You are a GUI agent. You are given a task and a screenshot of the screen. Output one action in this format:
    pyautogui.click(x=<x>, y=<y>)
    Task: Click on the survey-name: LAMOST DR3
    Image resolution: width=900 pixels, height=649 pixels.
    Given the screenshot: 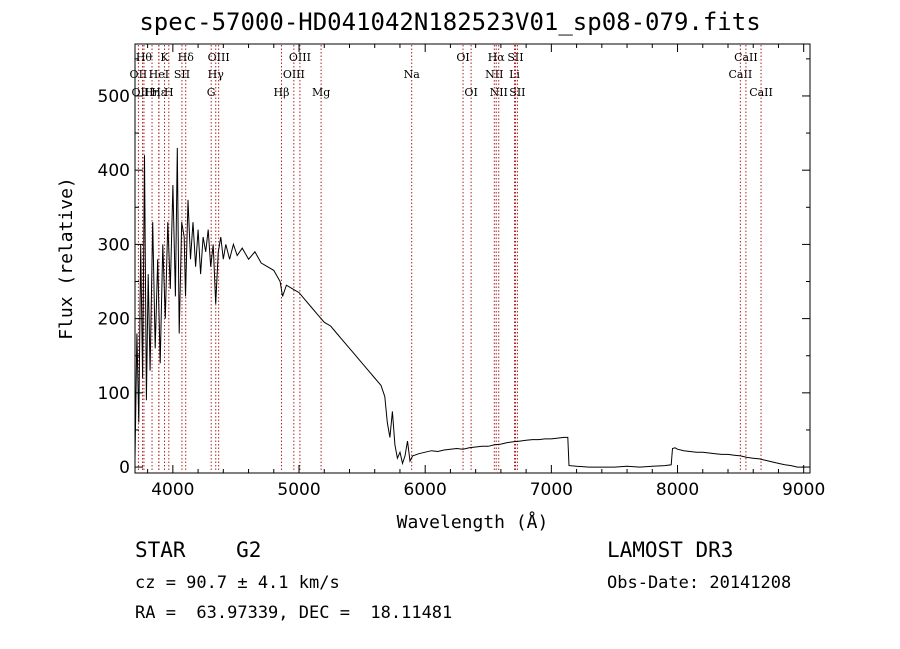 What is the action you would take?
    pyautogui.click(x=670, y=550)
    